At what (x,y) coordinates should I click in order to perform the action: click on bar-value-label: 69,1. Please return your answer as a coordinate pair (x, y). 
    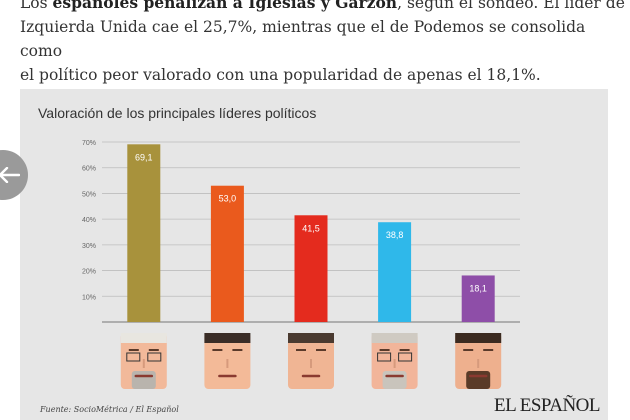
    Looking at the image, I should click on (144, 157).